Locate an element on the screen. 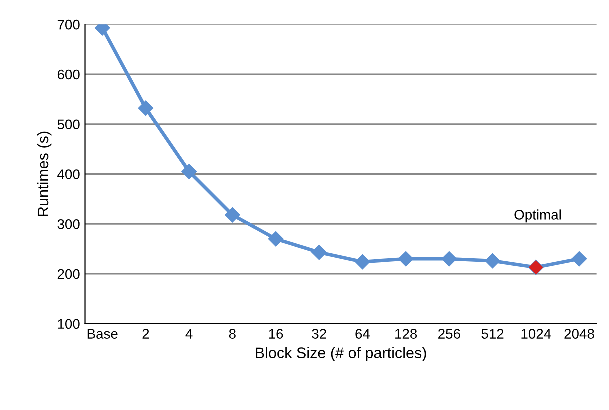 This screenshot has height=410, width=609. y-tick-label: 500 is located at coordinates (69, 125).